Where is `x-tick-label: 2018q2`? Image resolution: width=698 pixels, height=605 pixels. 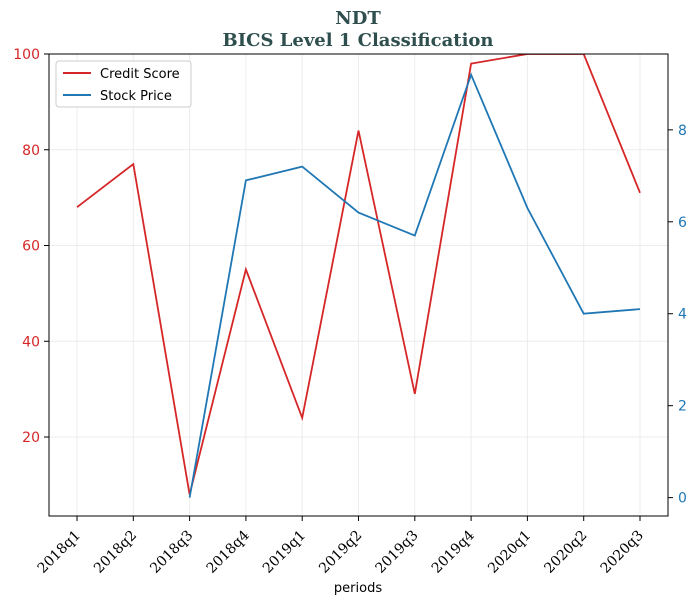 x-tick-label: 2018q2 is located at coordinates (115, 552).